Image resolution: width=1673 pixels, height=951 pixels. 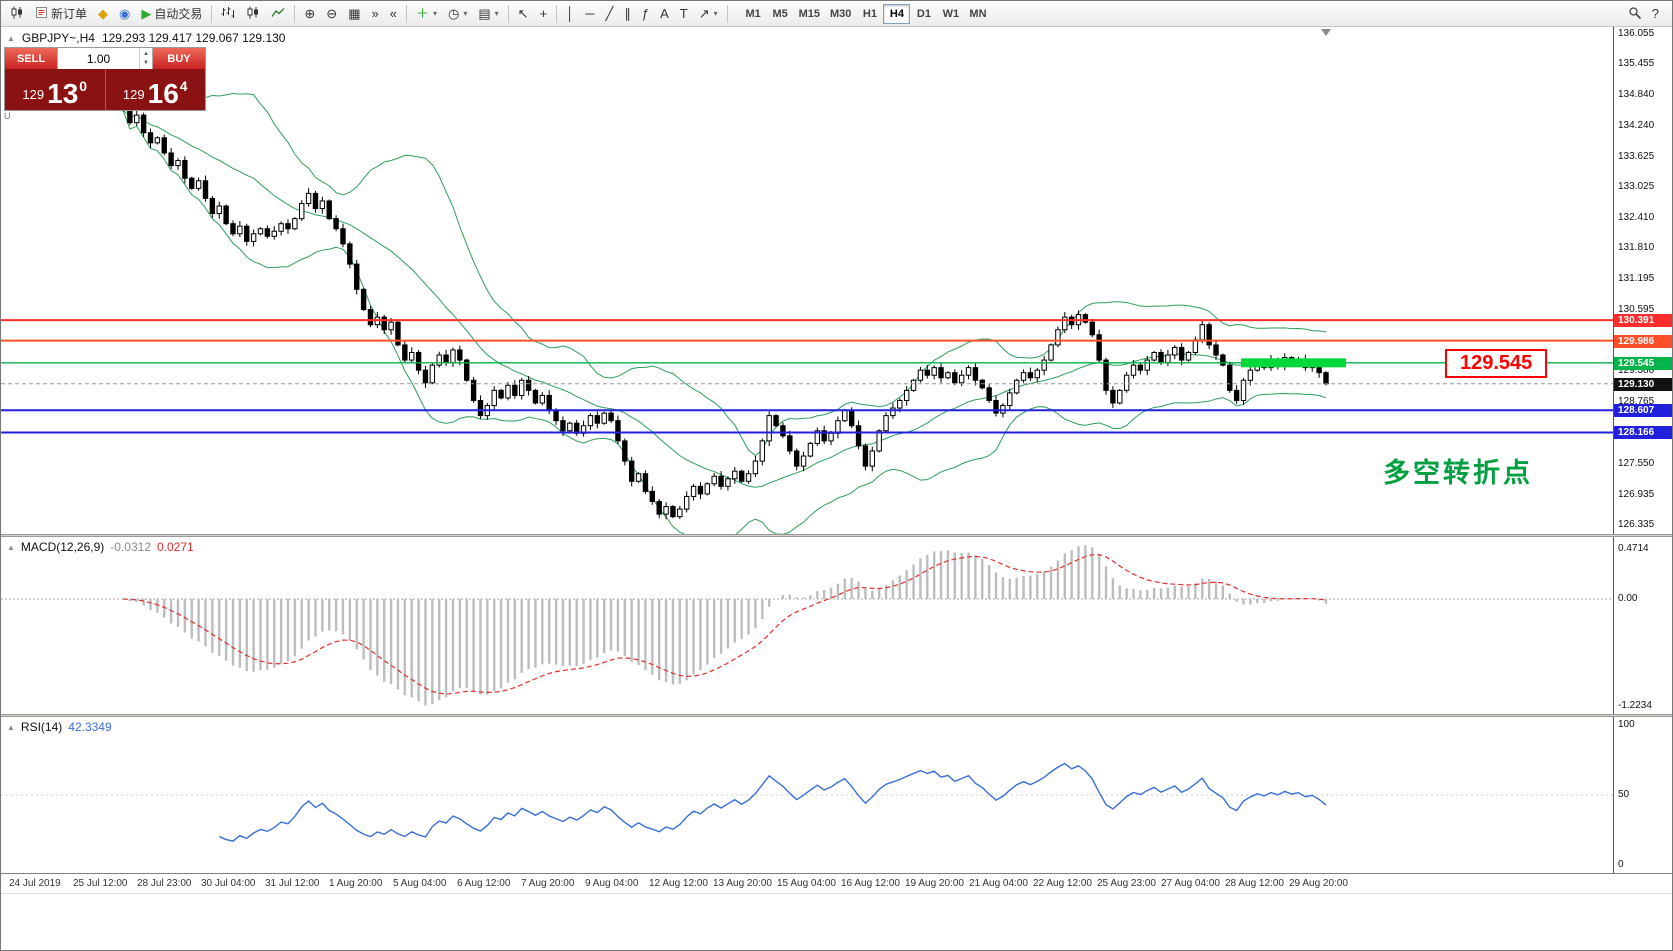 I want to click on time-label: 25 Jul 12:00, so click(x=100, y=883).